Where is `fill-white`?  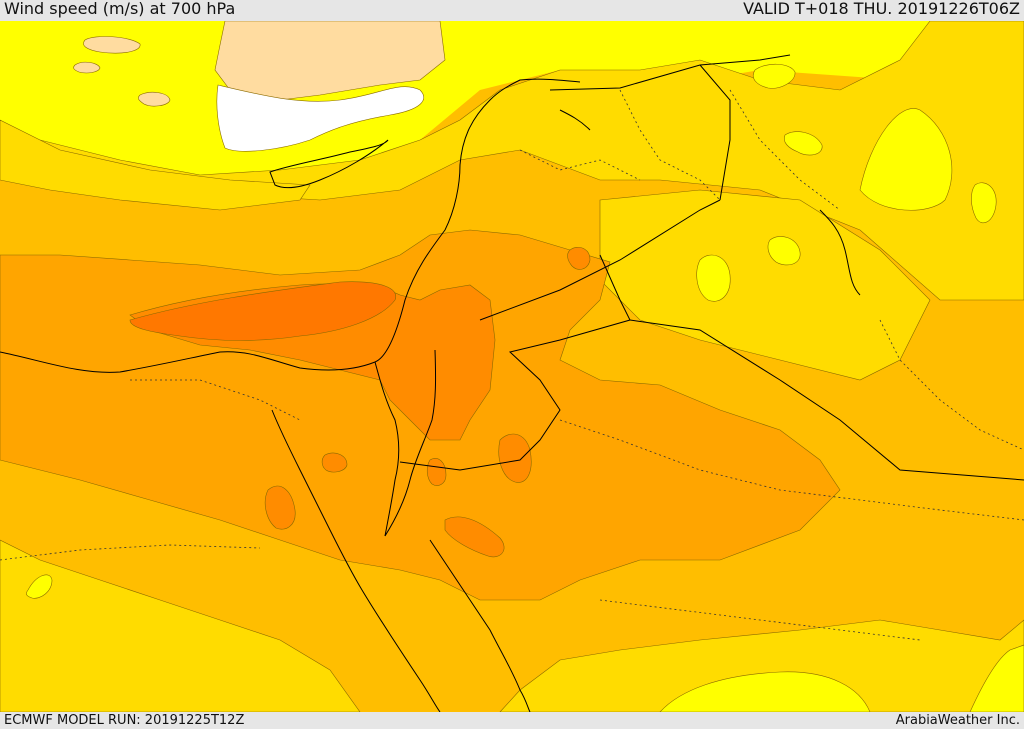 fill-white is located at coordinates (320, 118).